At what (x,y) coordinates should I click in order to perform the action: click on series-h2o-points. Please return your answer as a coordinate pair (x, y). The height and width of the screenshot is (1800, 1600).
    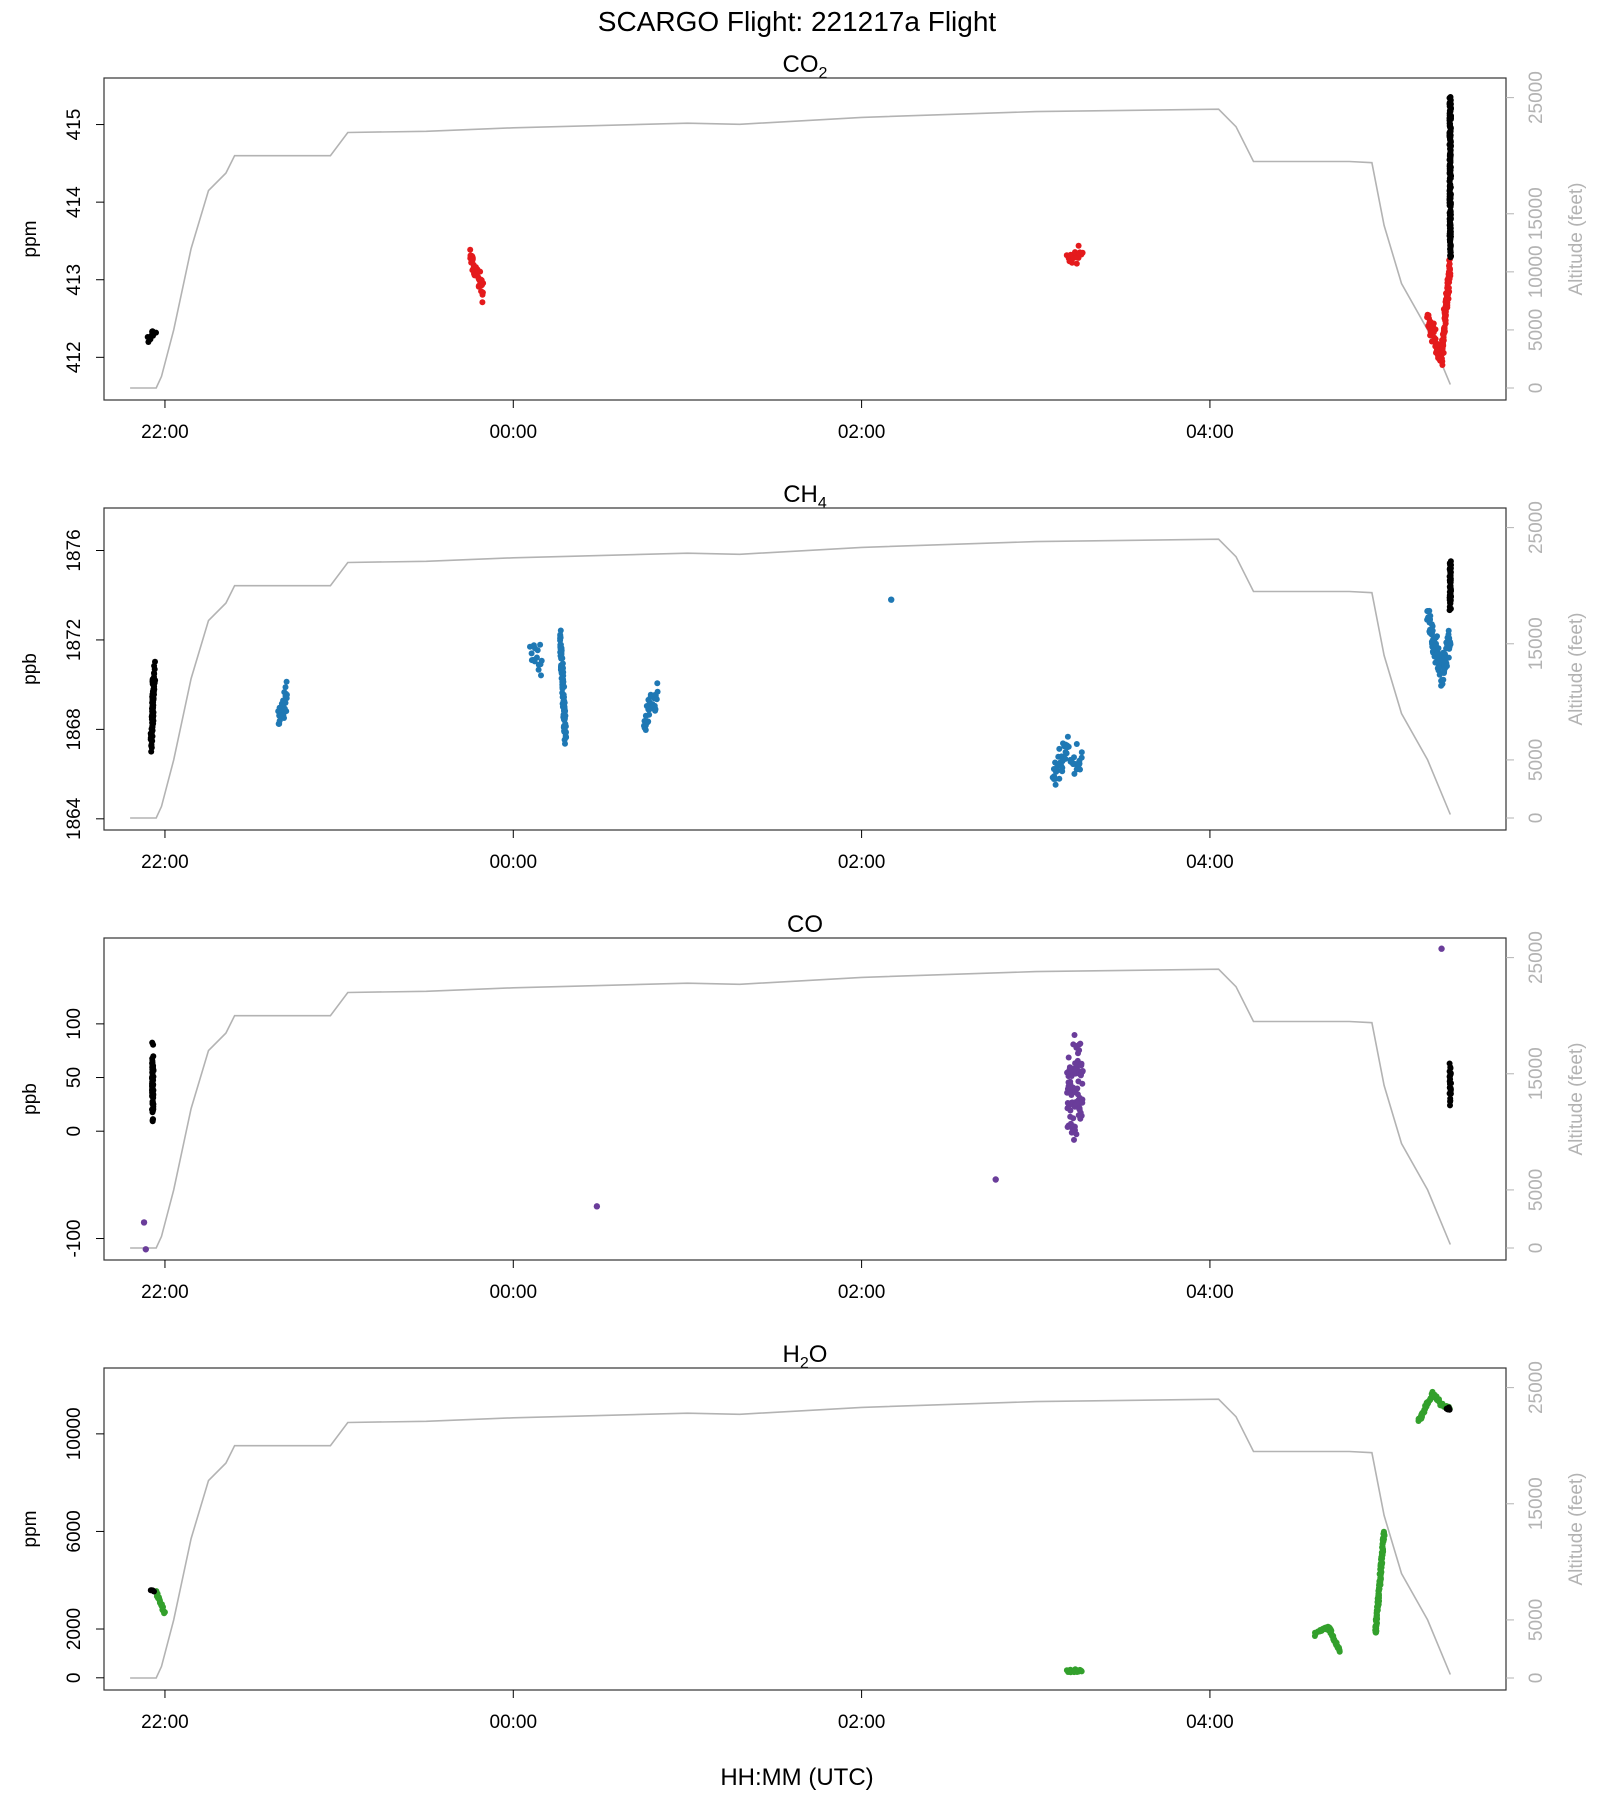
    Looking at the image, I should click on (803, 1532).